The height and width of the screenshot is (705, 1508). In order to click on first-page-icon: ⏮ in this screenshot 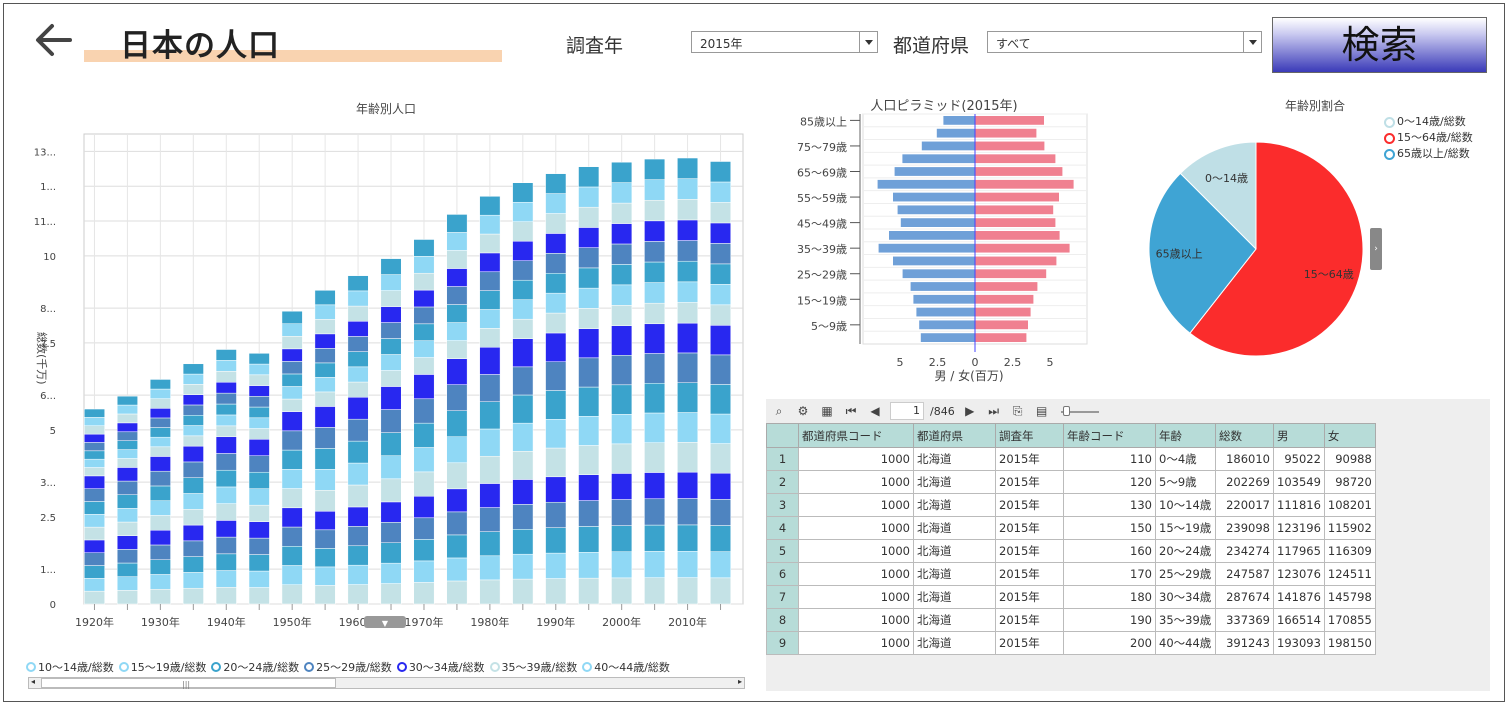, I will do `click(851, 410)`.